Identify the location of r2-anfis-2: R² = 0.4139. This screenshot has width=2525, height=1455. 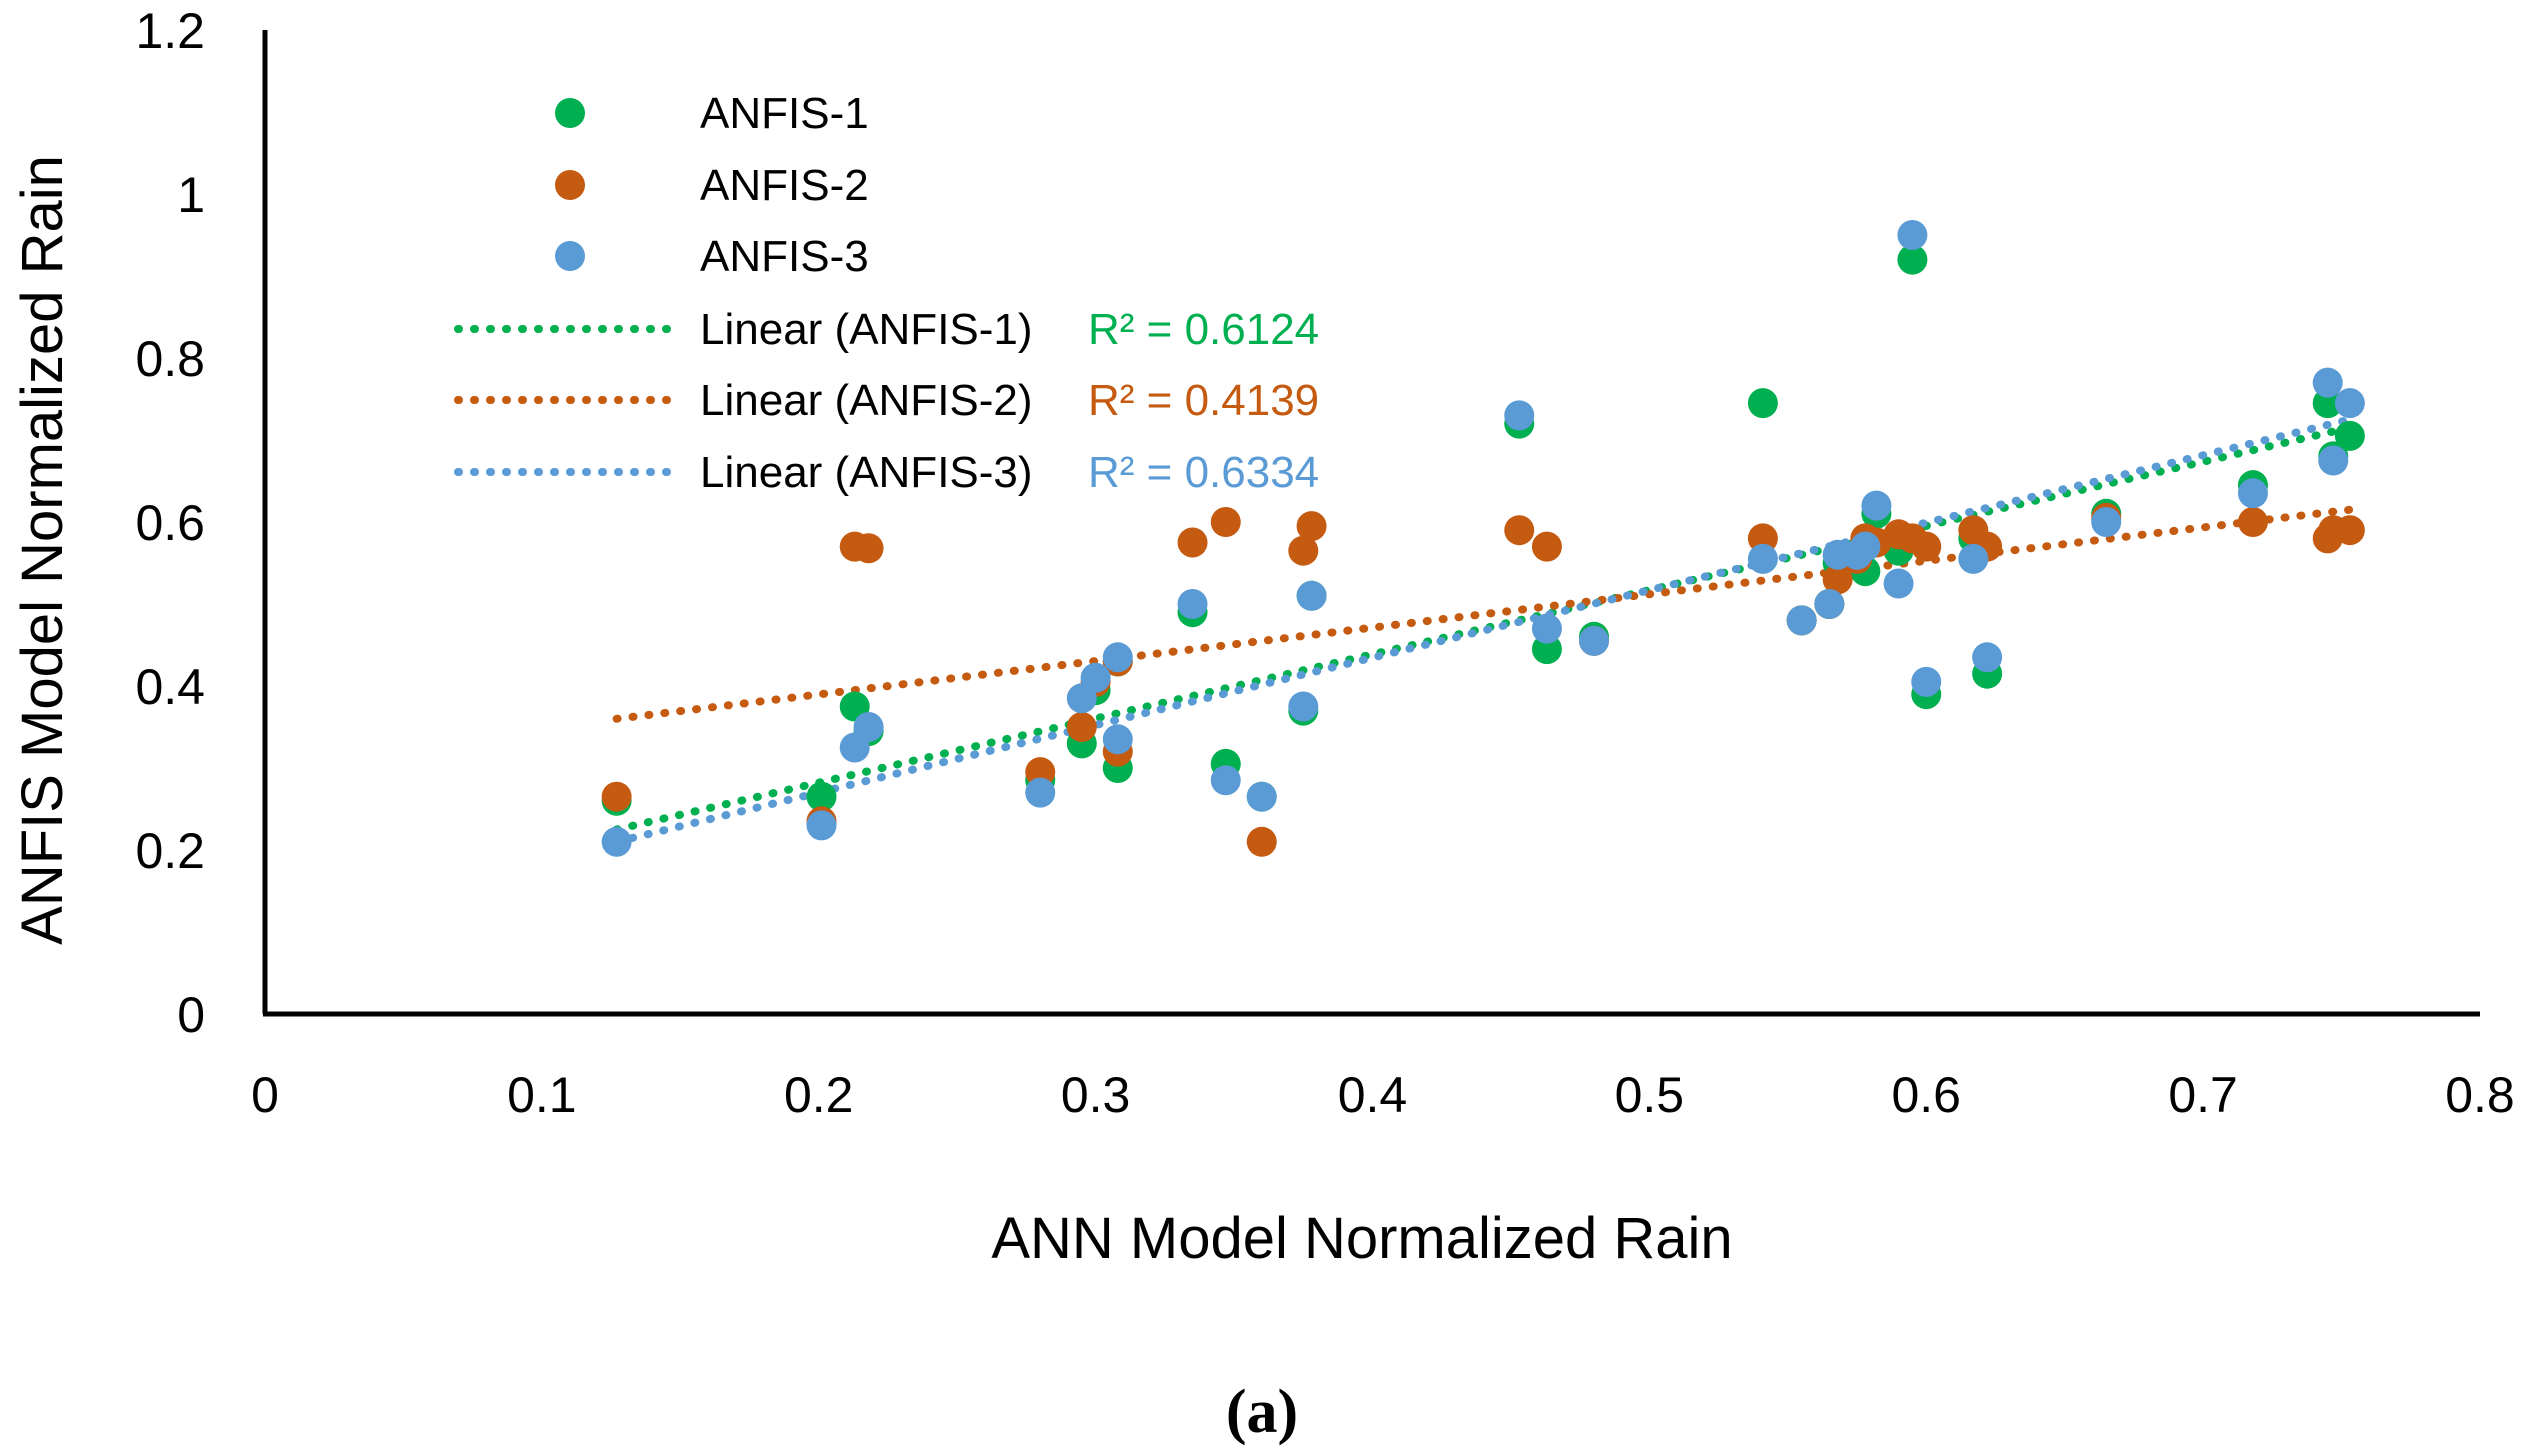
(1203, 400).